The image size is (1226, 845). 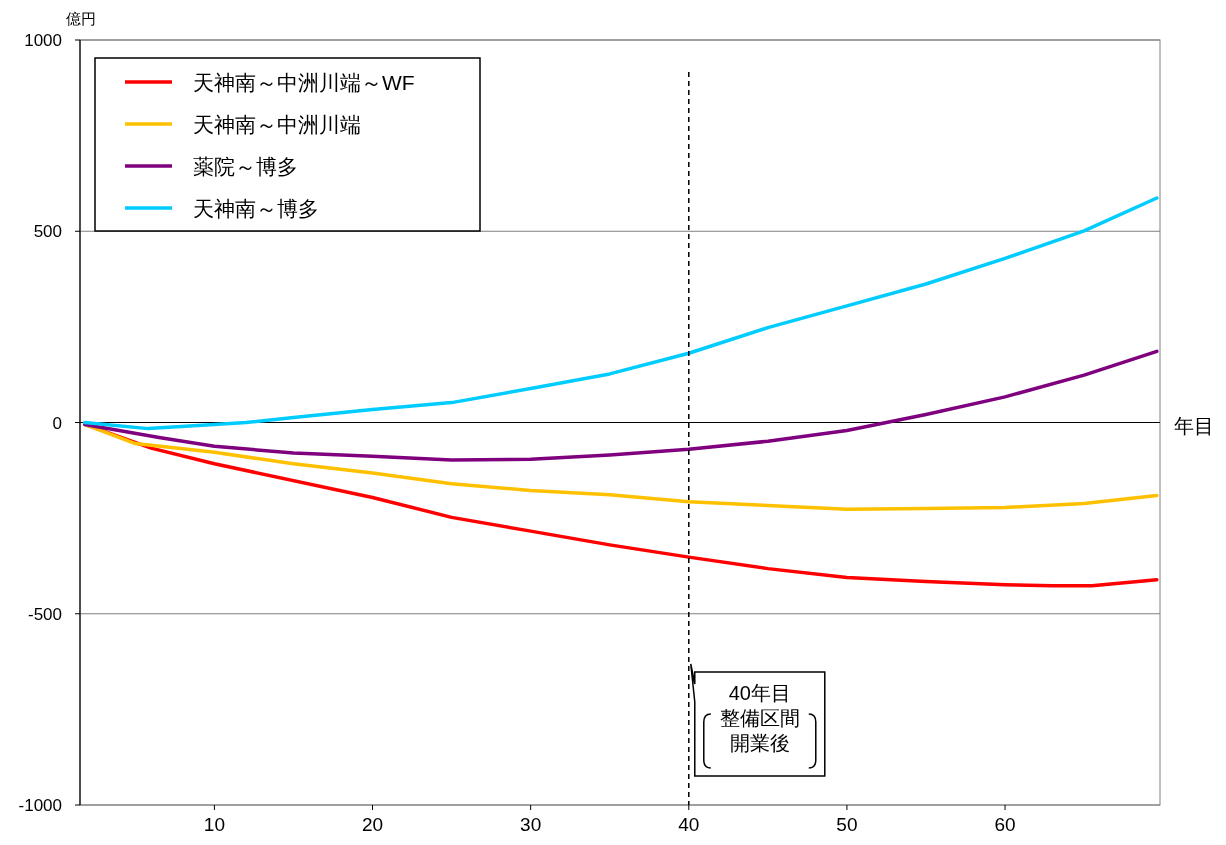 What do you see at coordinates (245, 166) in the screenshot?
I see `legend-label: 薬院～博多` at bounding box center [245, 166].